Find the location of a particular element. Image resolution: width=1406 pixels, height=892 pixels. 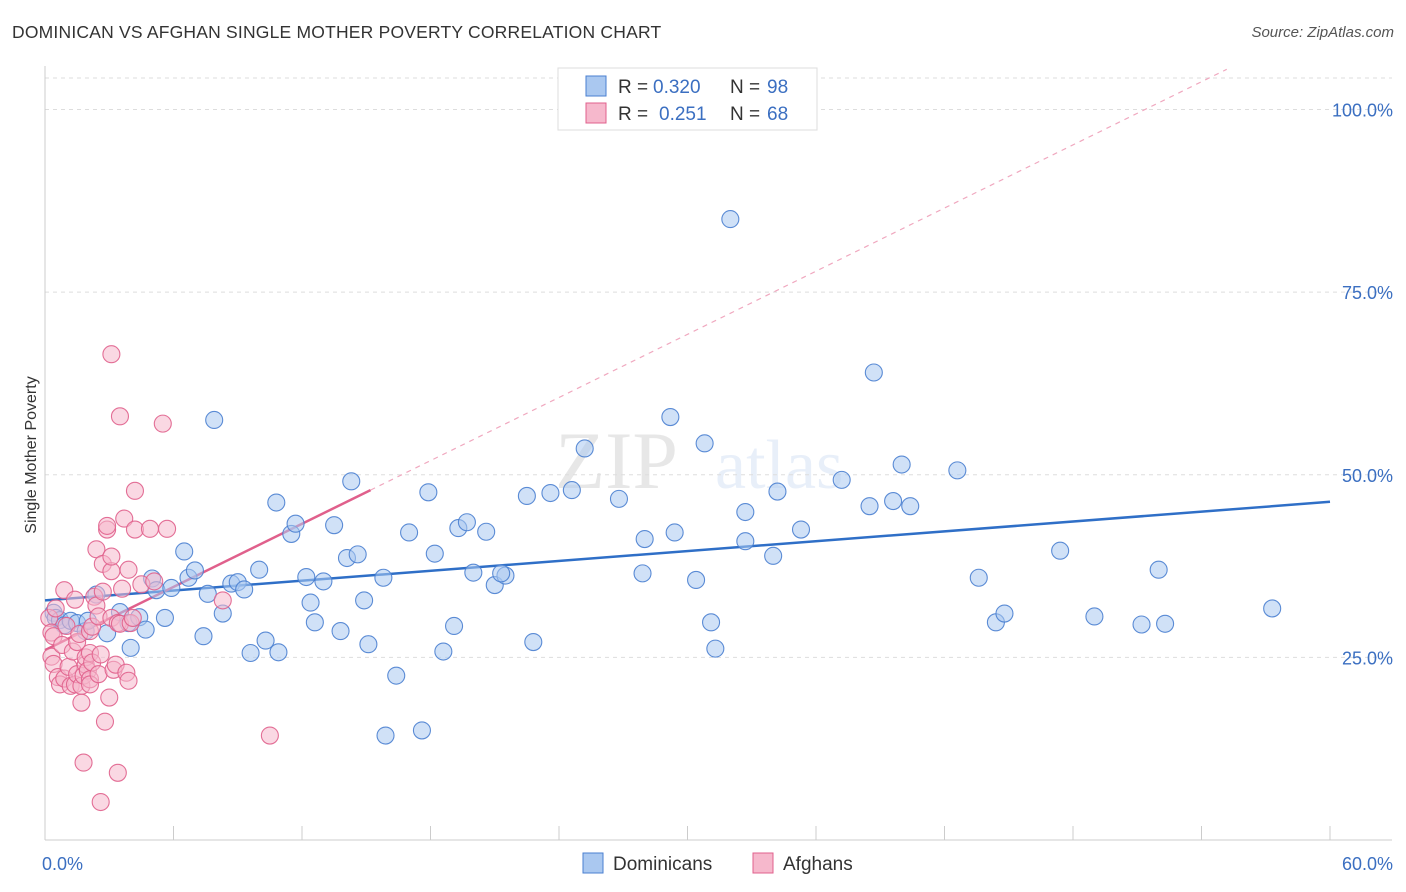

y-axis-label: Single Mother Poverty is located at coordinates (31, 454).